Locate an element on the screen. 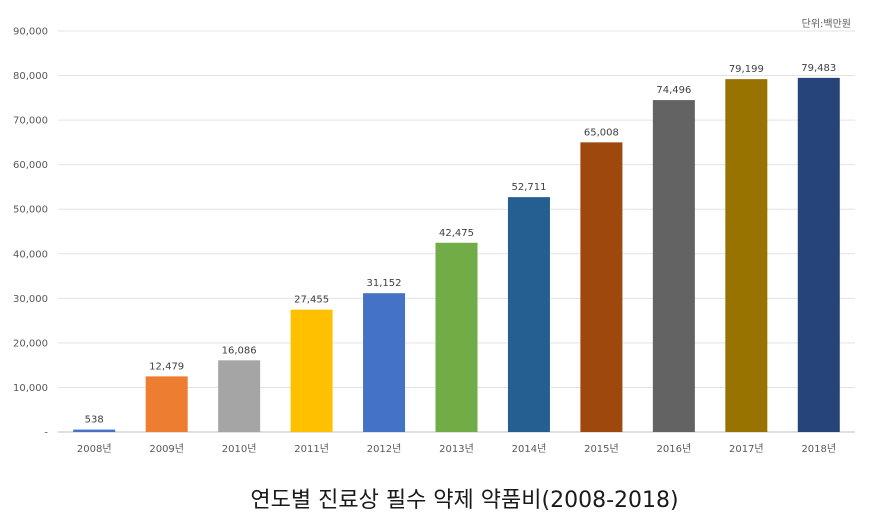 This screenshot has height=527, width=889. x-tick-label: 2010년 is located at coordinates (239, 449).